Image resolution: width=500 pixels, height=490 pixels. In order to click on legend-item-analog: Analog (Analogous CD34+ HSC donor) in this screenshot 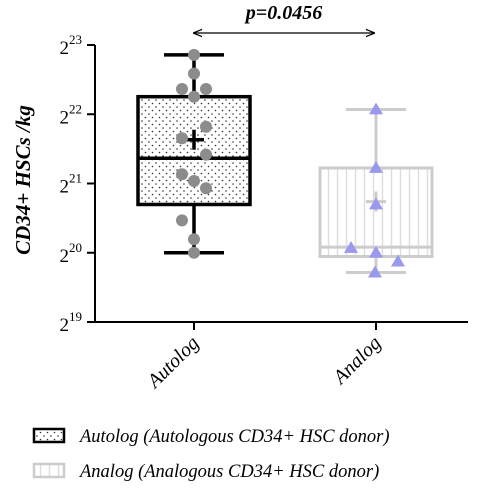, I will do `click(205, 472)`.